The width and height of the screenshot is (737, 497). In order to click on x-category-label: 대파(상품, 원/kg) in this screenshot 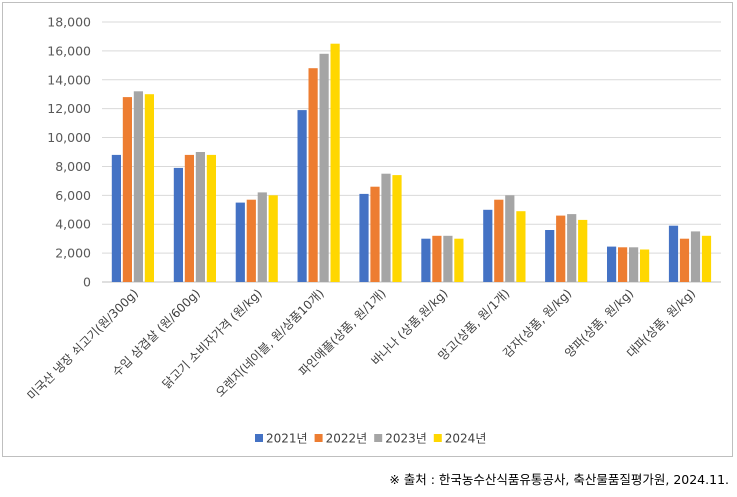, I will do `click(661, 323)`.